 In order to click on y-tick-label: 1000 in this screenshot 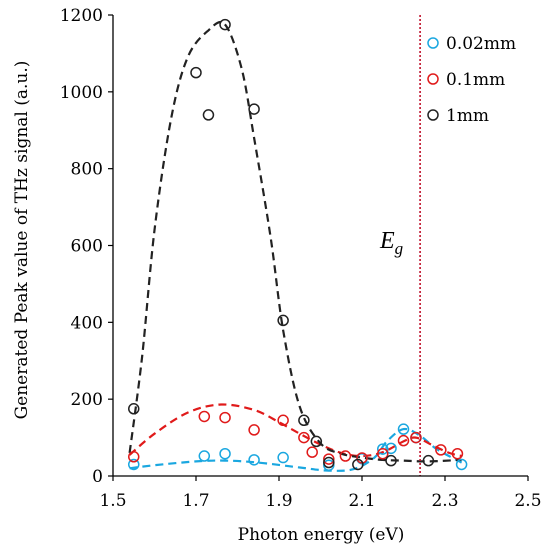, I will do `click(81, 93)`.